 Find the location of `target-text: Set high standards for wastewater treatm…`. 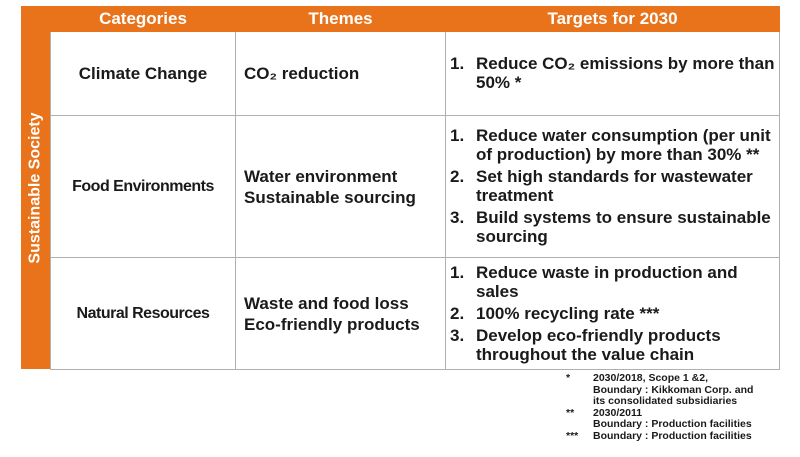

target-text: Set high standards for wastewater treatm… is located at coordinates (614, 186).